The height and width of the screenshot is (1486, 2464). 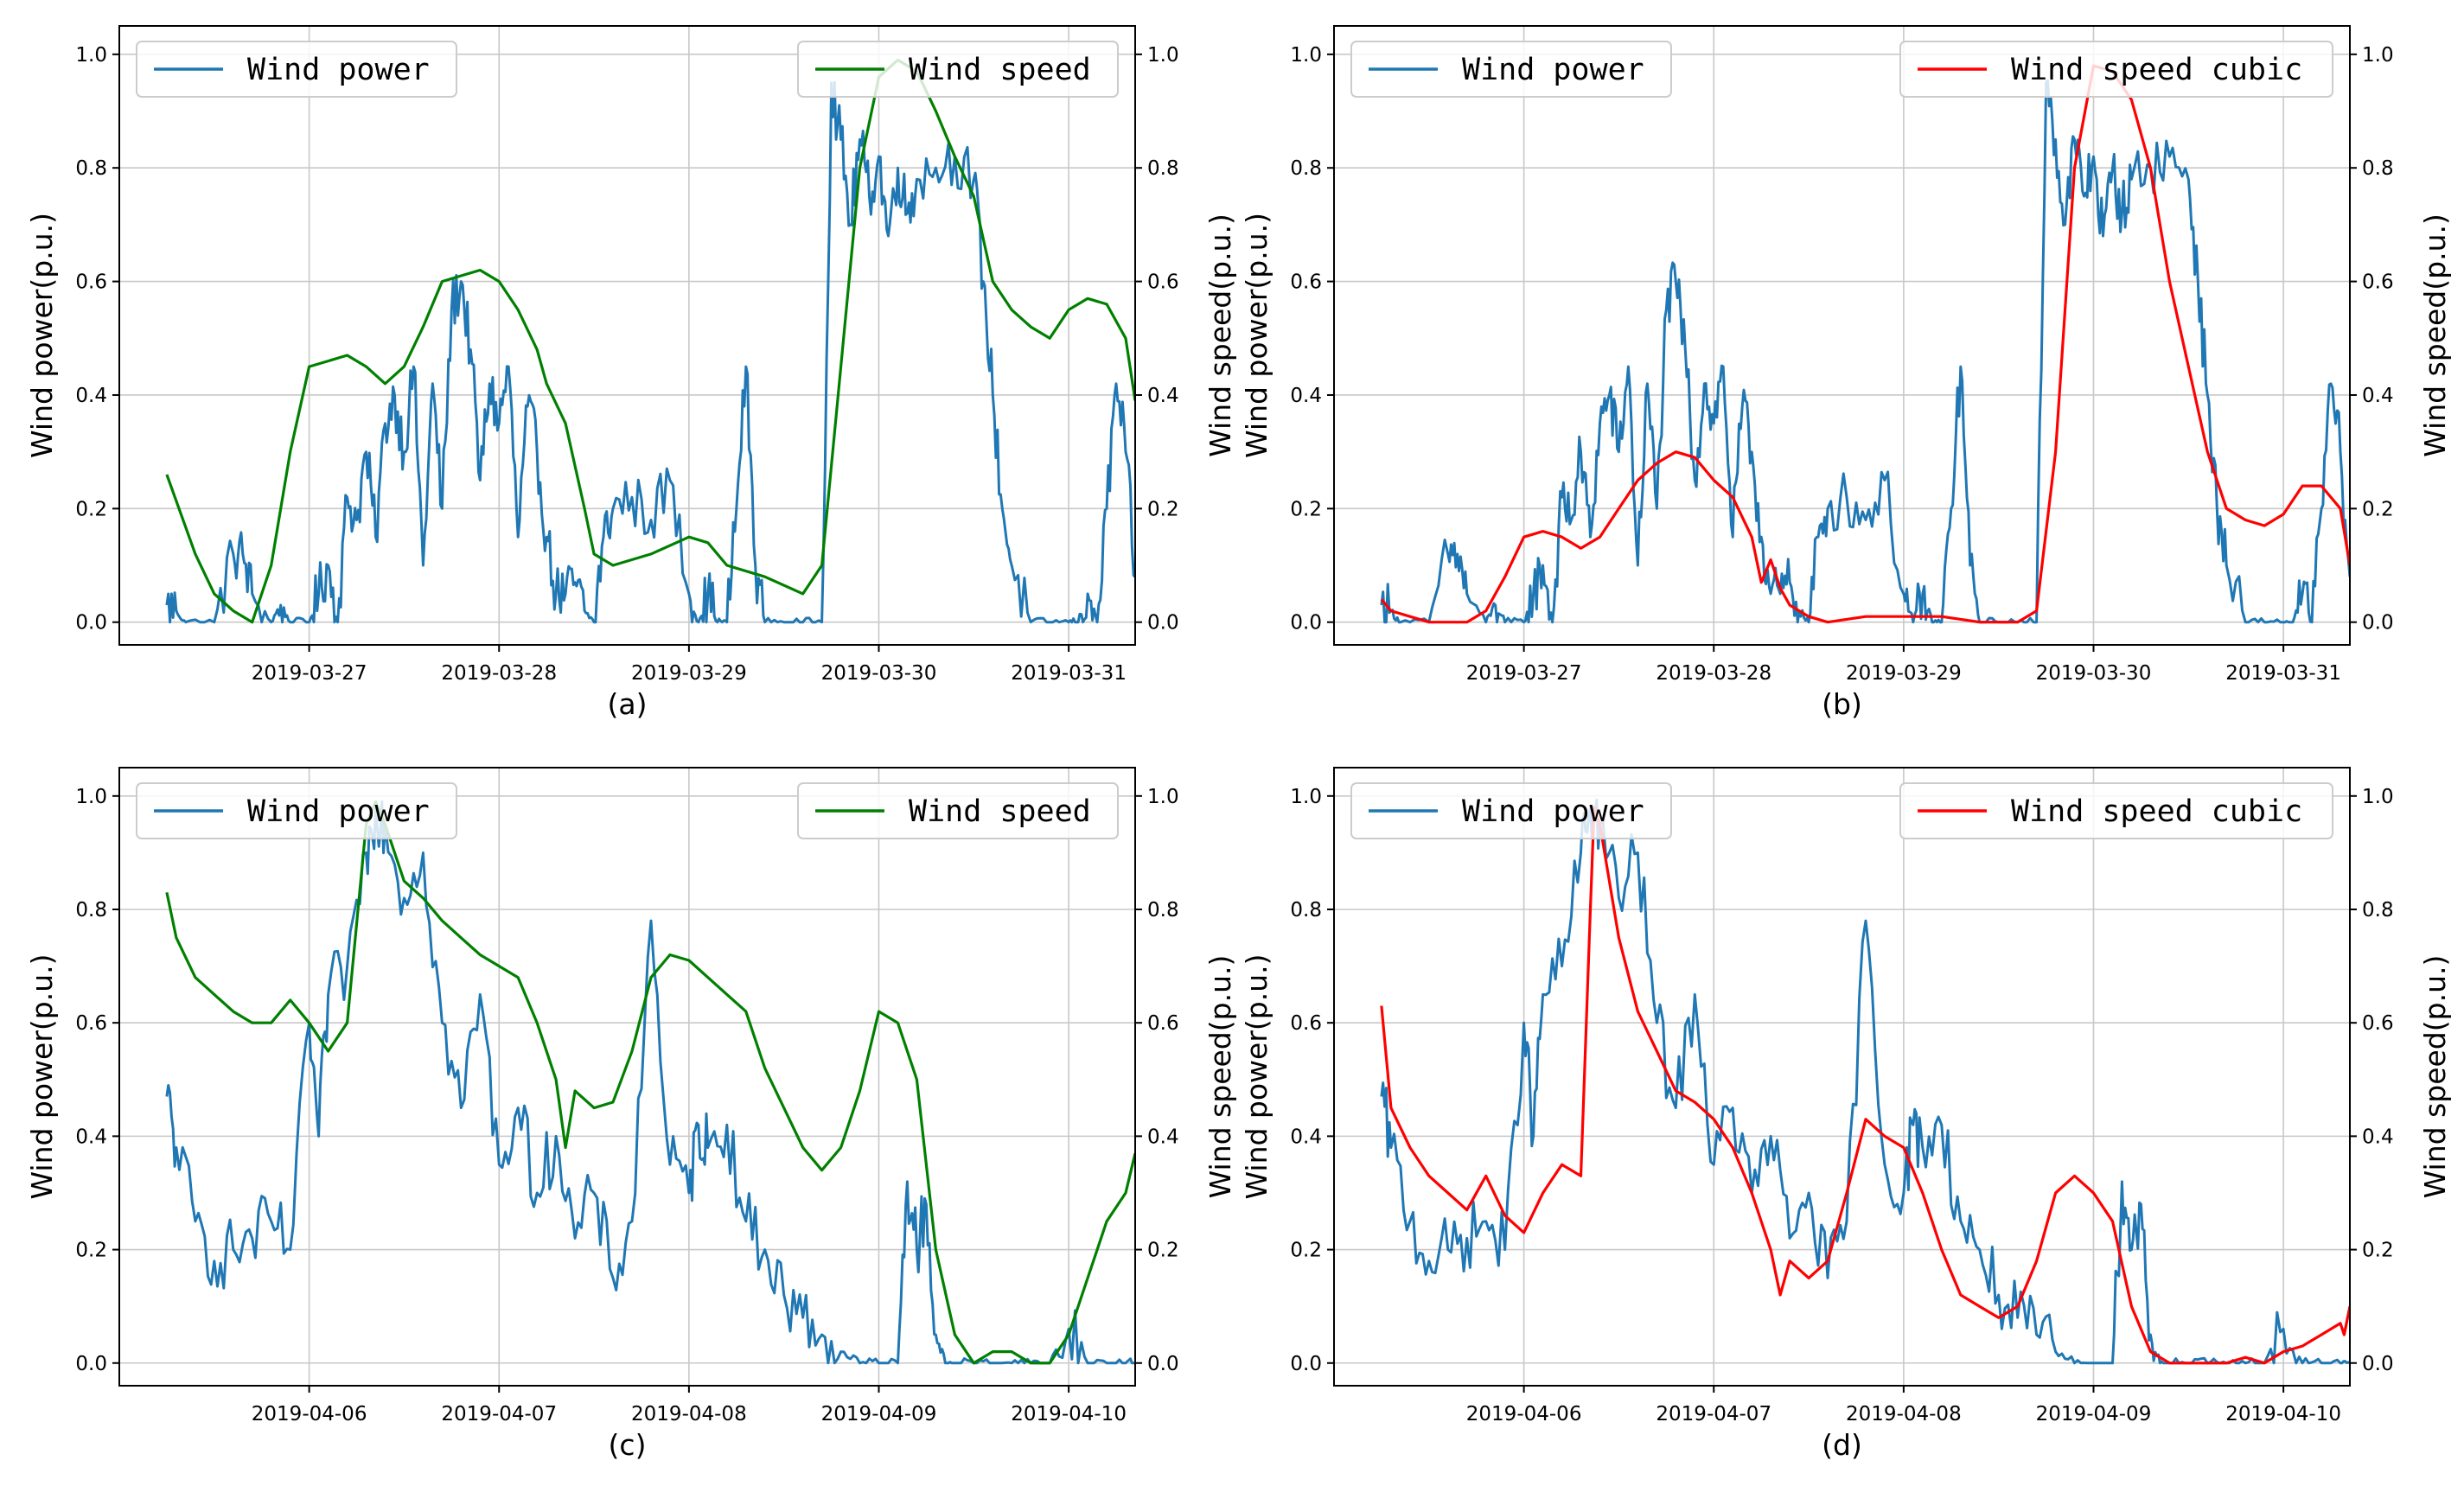 I want to click on panel-caption: (a), so click(x=628, y=704).